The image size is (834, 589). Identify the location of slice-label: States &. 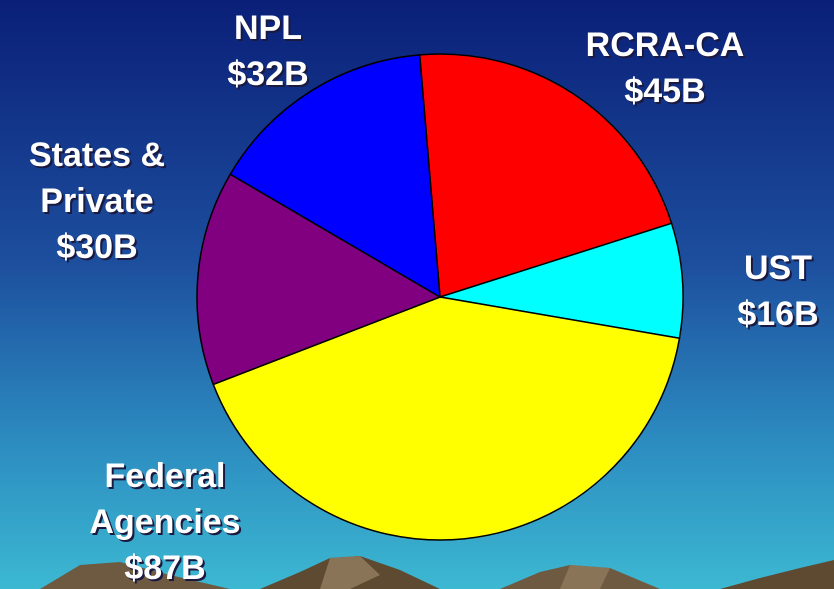
(97, 155).